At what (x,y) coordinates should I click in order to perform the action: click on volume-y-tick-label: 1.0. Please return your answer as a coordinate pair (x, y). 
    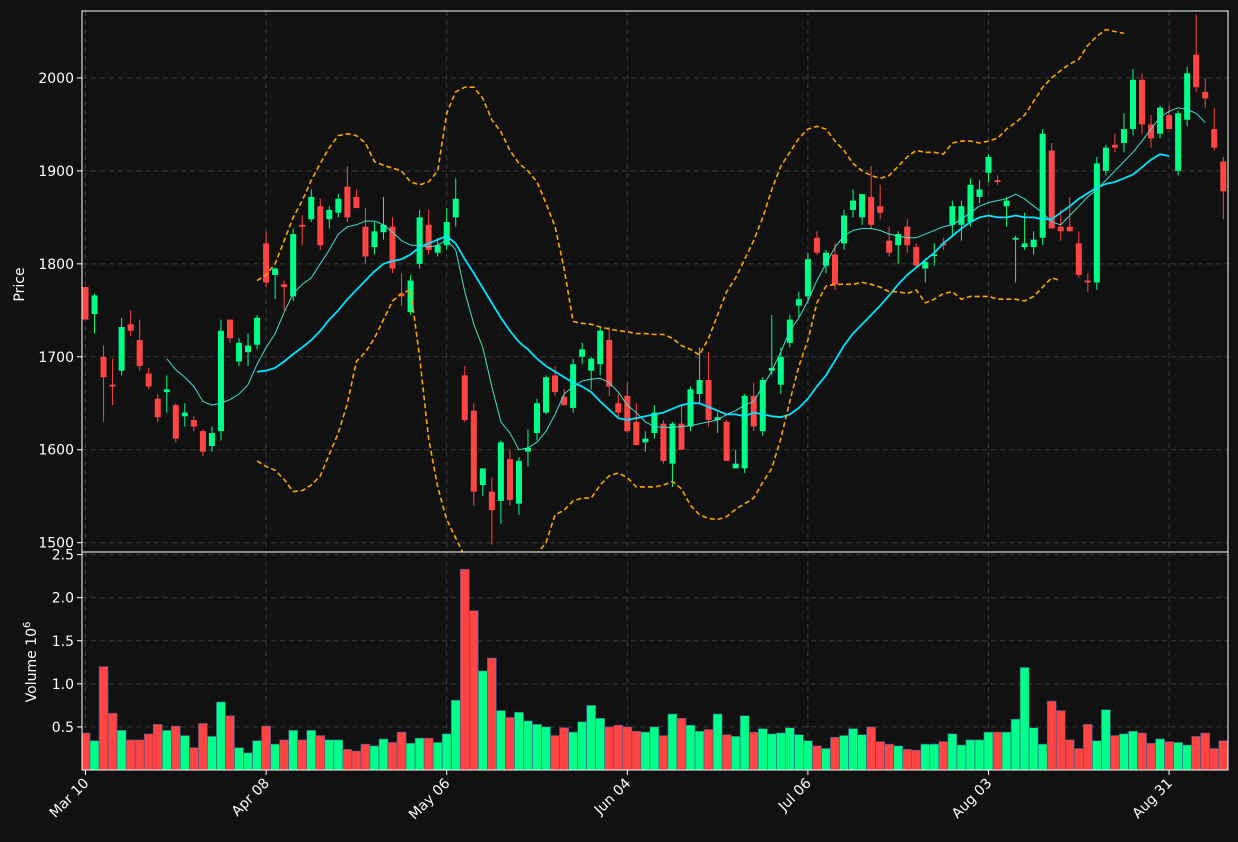
    Looking at the image, I should click on (63, 685).